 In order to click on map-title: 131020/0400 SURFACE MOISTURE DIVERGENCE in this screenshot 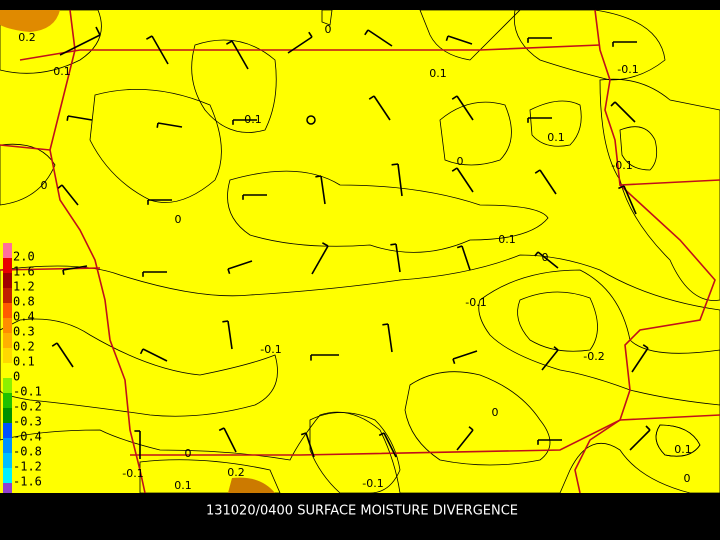, I will do `click(362, 511)`.